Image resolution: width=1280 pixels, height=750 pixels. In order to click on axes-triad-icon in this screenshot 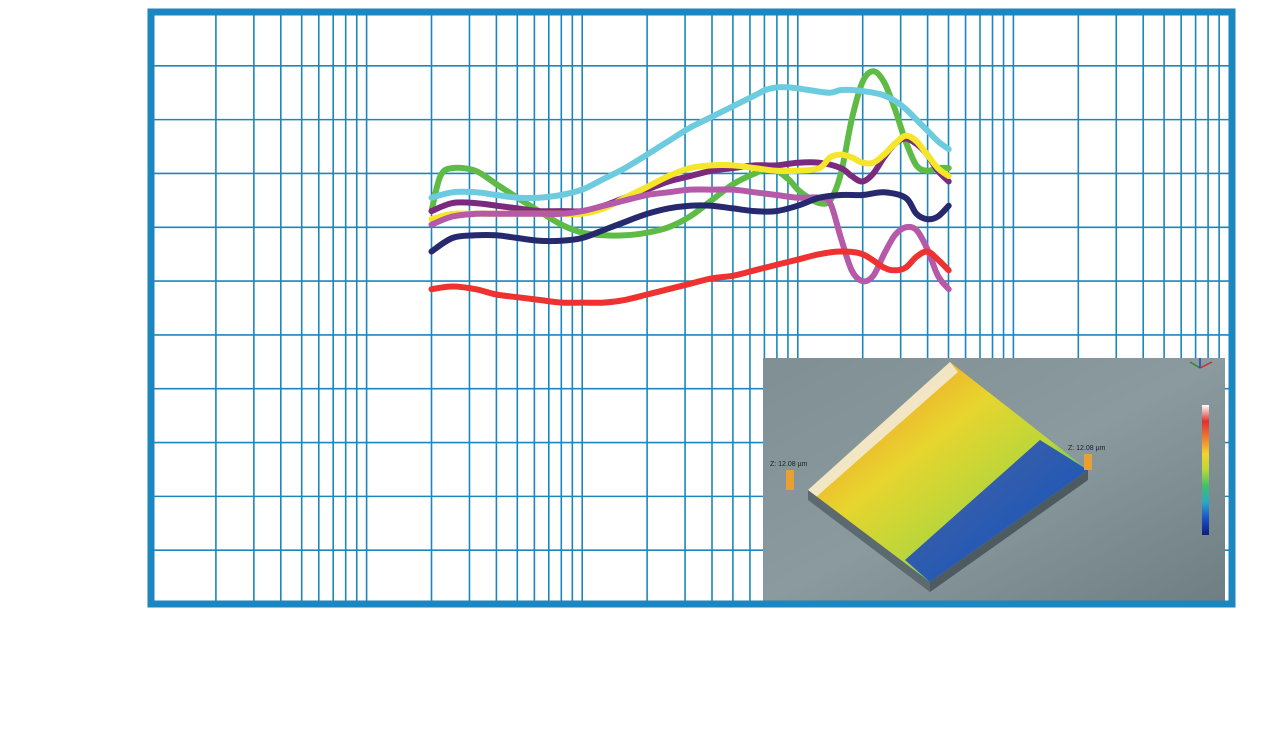, I will do `click(1201, 363)`.